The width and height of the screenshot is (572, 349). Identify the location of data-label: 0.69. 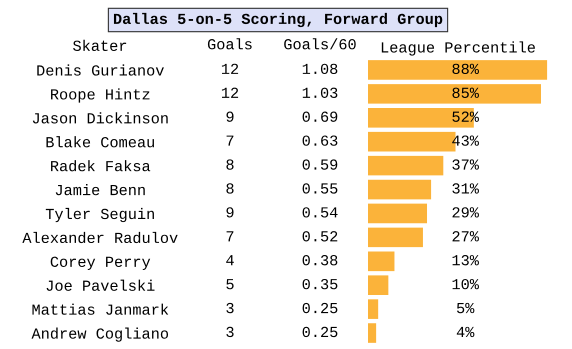
(320, 117).